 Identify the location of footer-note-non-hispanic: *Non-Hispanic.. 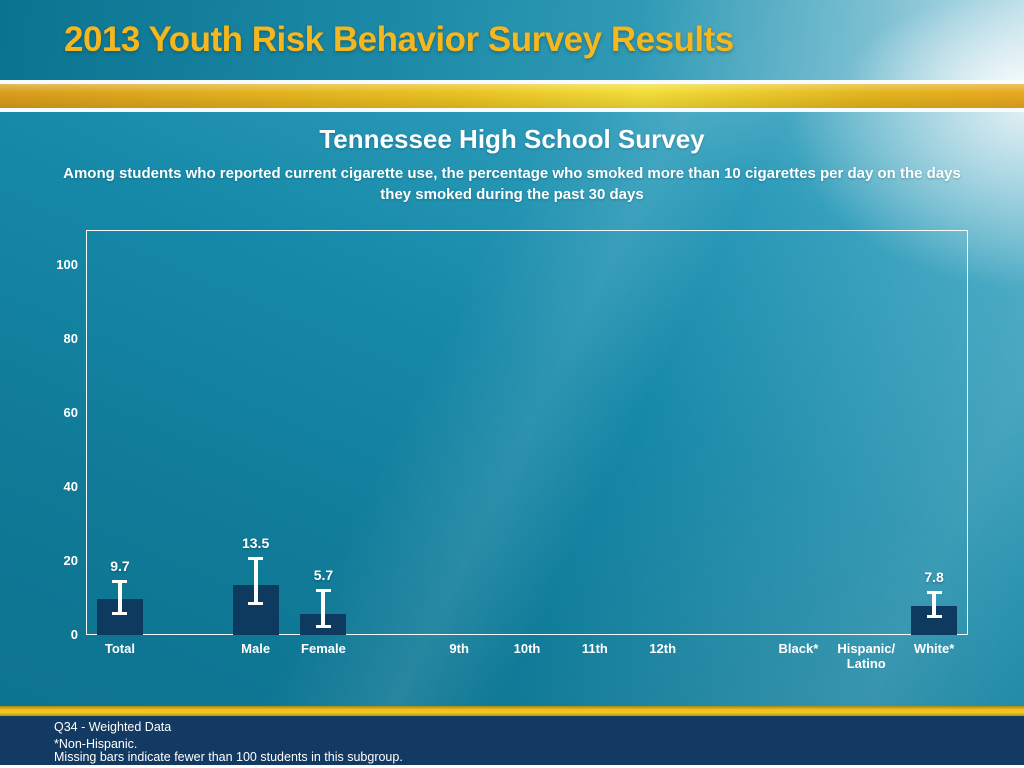
(96, 744).